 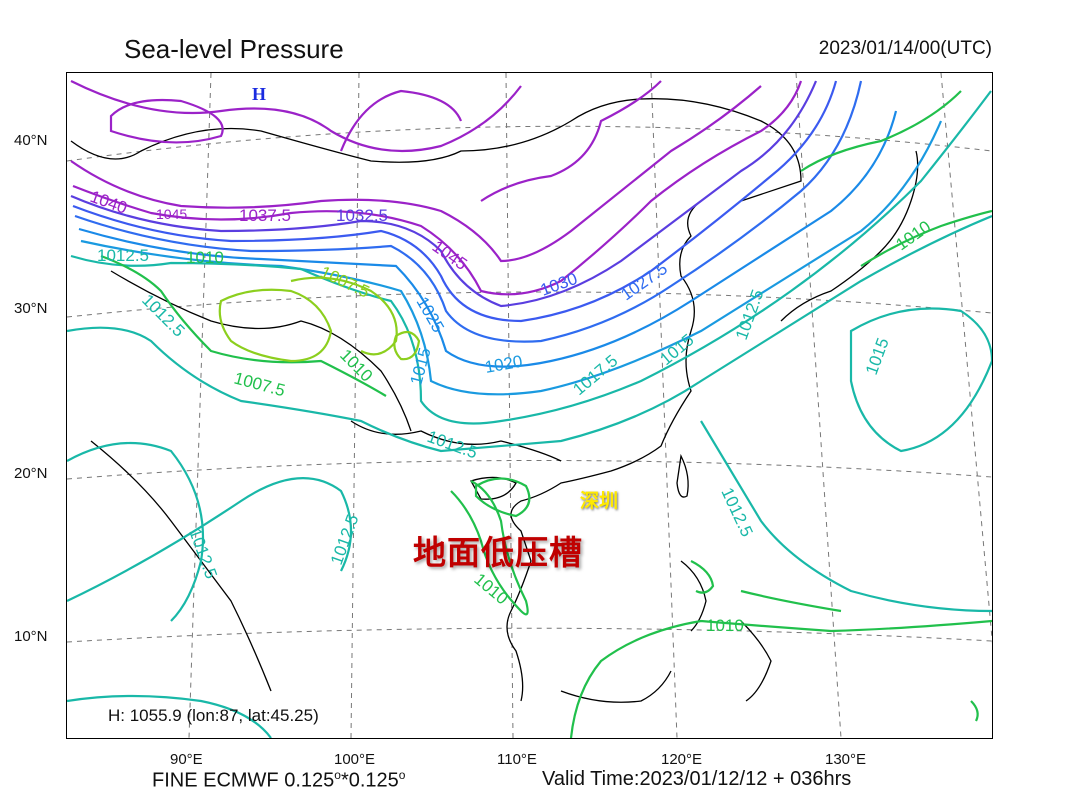 What do you see at coordinates (877, 356) in the screenshot?
I see `contour-label: 1015` at bounding box center [877, 356].